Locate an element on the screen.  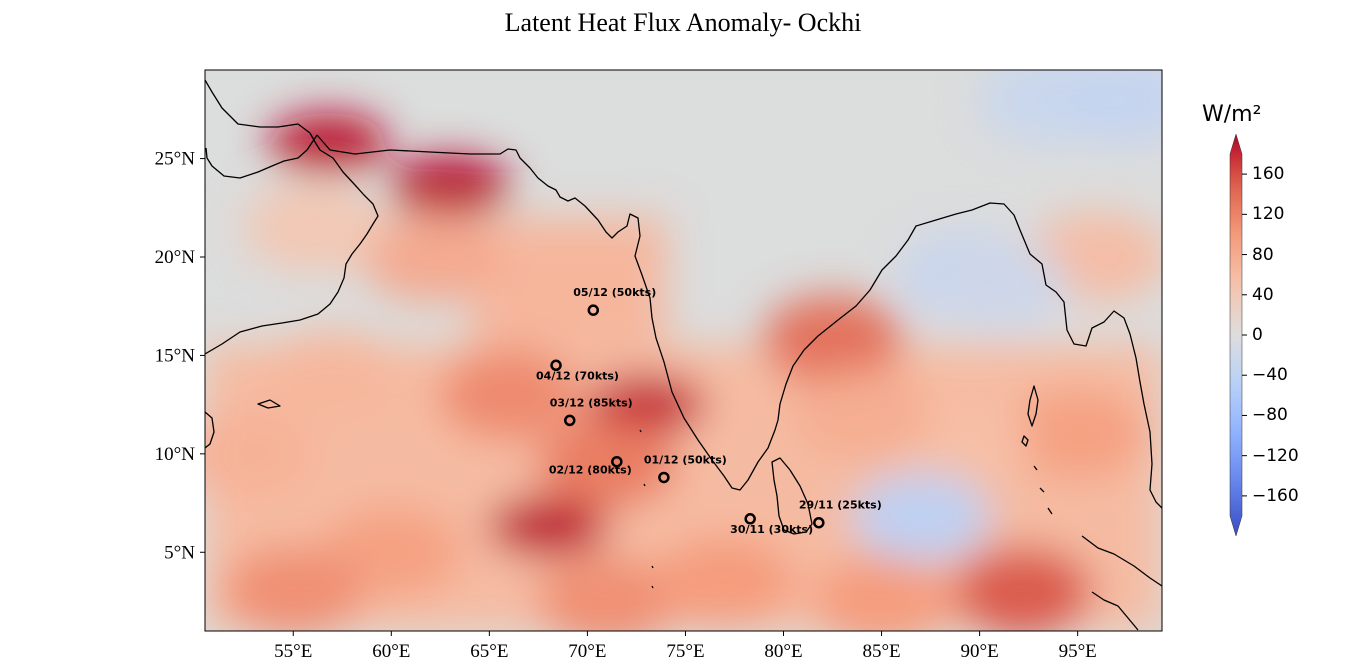
coastline-gulf is located at coordinates (261, 156).